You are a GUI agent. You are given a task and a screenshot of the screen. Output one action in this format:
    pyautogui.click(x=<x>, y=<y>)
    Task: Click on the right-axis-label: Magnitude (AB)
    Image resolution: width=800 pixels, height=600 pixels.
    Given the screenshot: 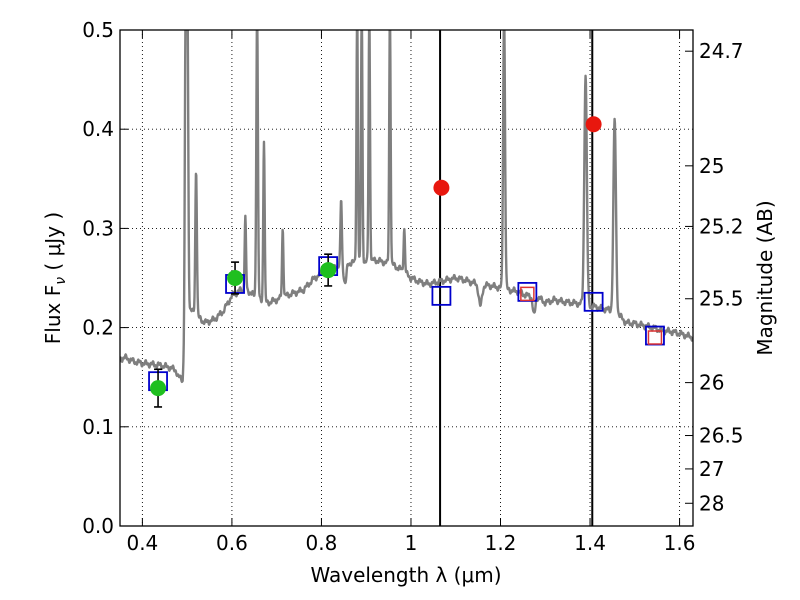 What is the action you would take?
    pyautogui.click(x=765, y=277)
    